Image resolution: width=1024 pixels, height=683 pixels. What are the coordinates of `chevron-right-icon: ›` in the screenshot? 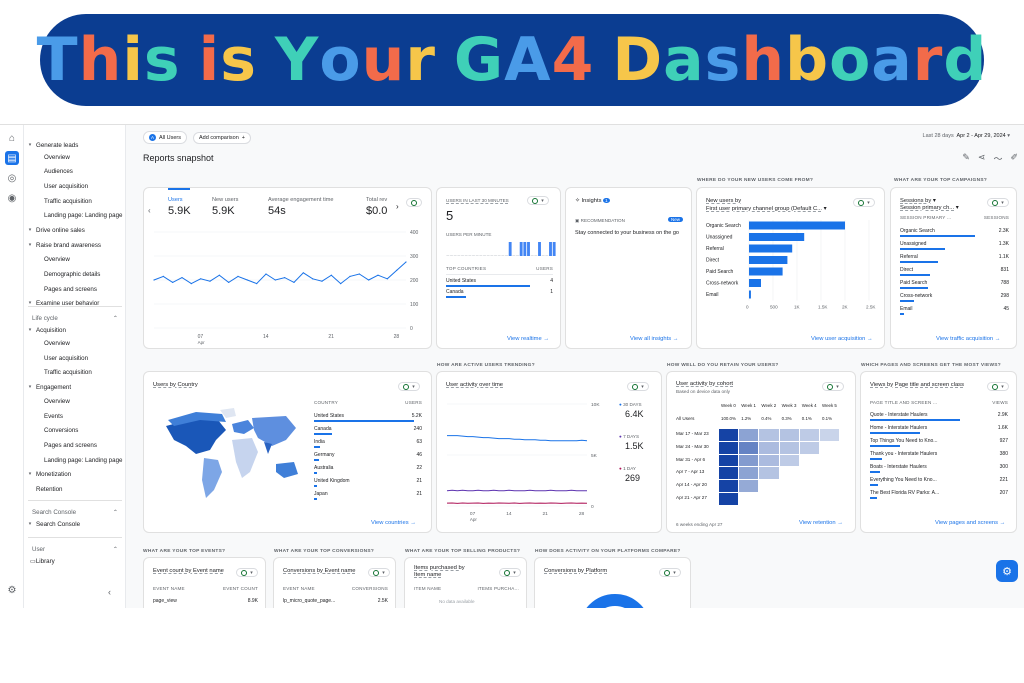 It's located at (397, 206).